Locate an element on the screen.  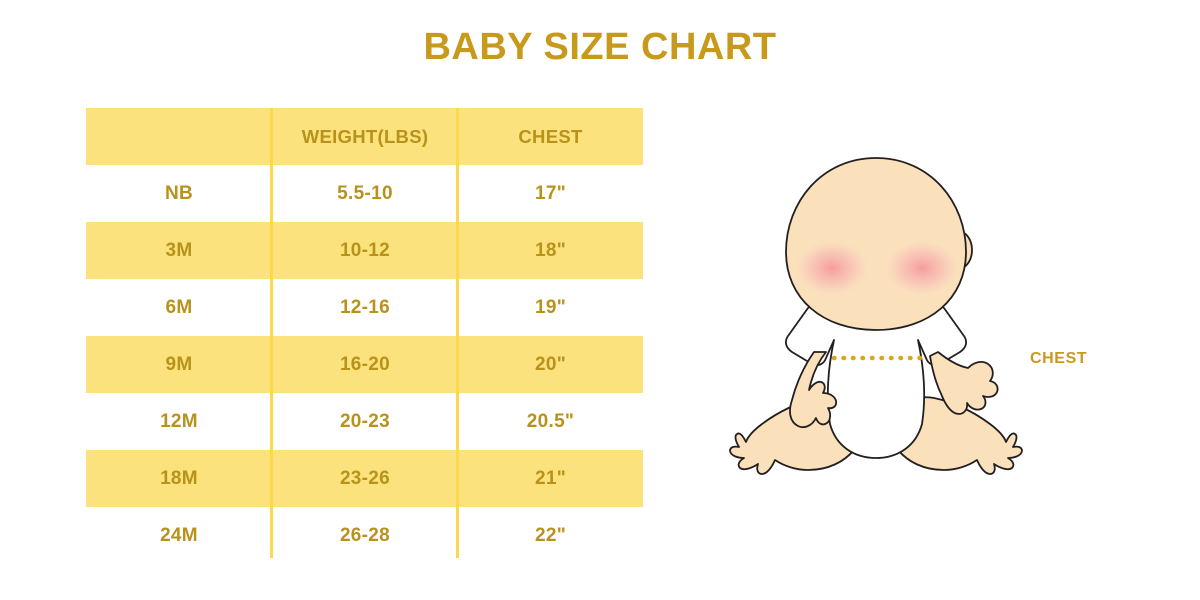
table-row: 6M 12-16 19" is located at coordinates (364, 307).